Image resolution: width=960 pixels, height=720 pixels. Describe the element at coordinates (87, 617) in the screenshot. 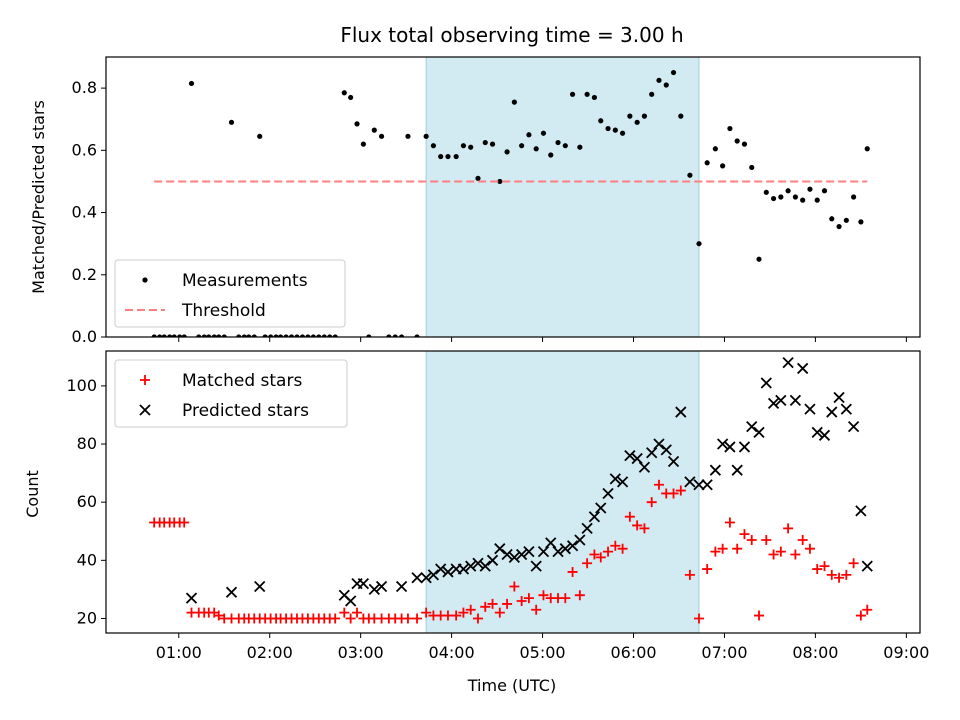

I see `y-tick-label: 20` at that location.